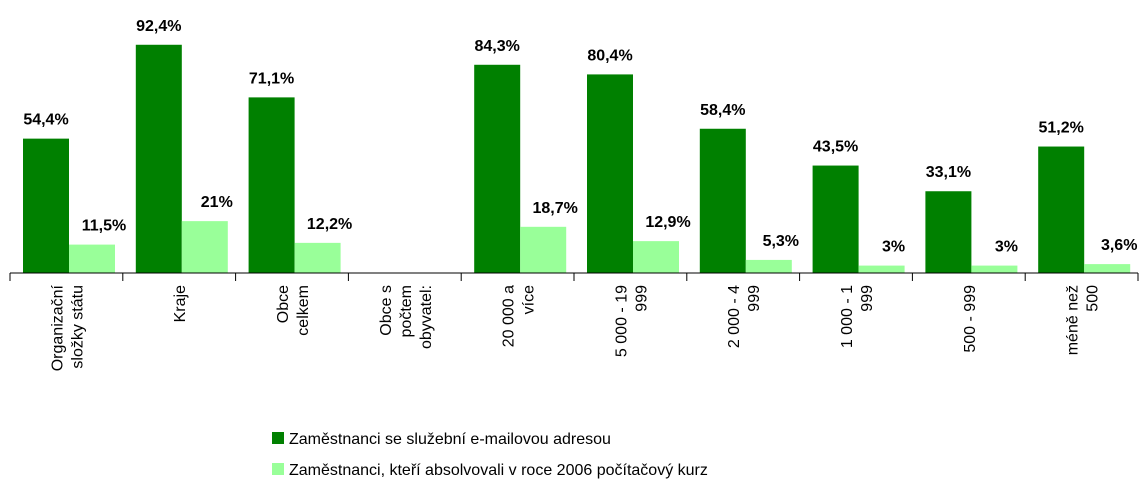  I want to click on x-tick-label: 2 000 - 4 999, so click(744, 316).